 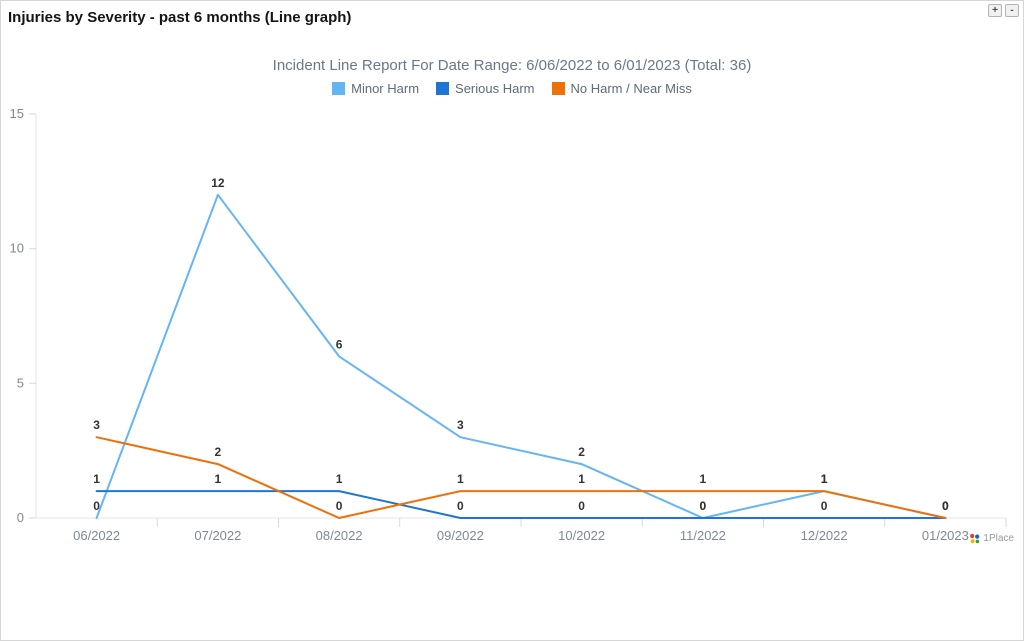 What do you see at coordinates (339, 344) in the screenshot?
I see `data-label-minor-harm: 6` at bounding box center [339, 344].